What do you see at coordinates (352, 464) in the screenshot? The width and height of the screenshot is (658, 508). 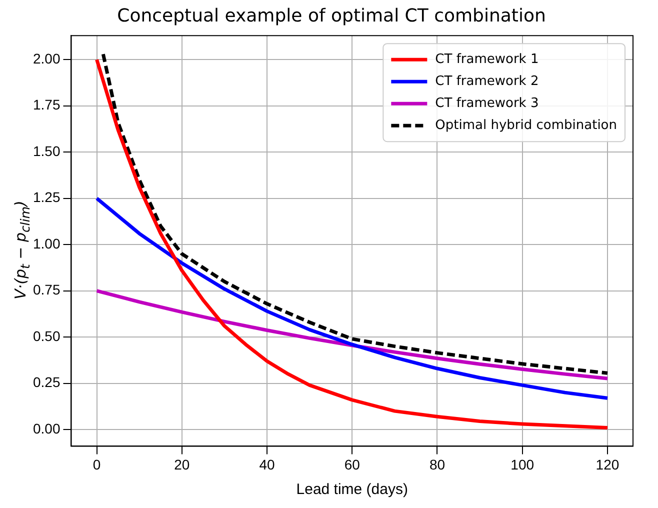 I see `x-tick-label: 60` at bounding box center [352, 464].